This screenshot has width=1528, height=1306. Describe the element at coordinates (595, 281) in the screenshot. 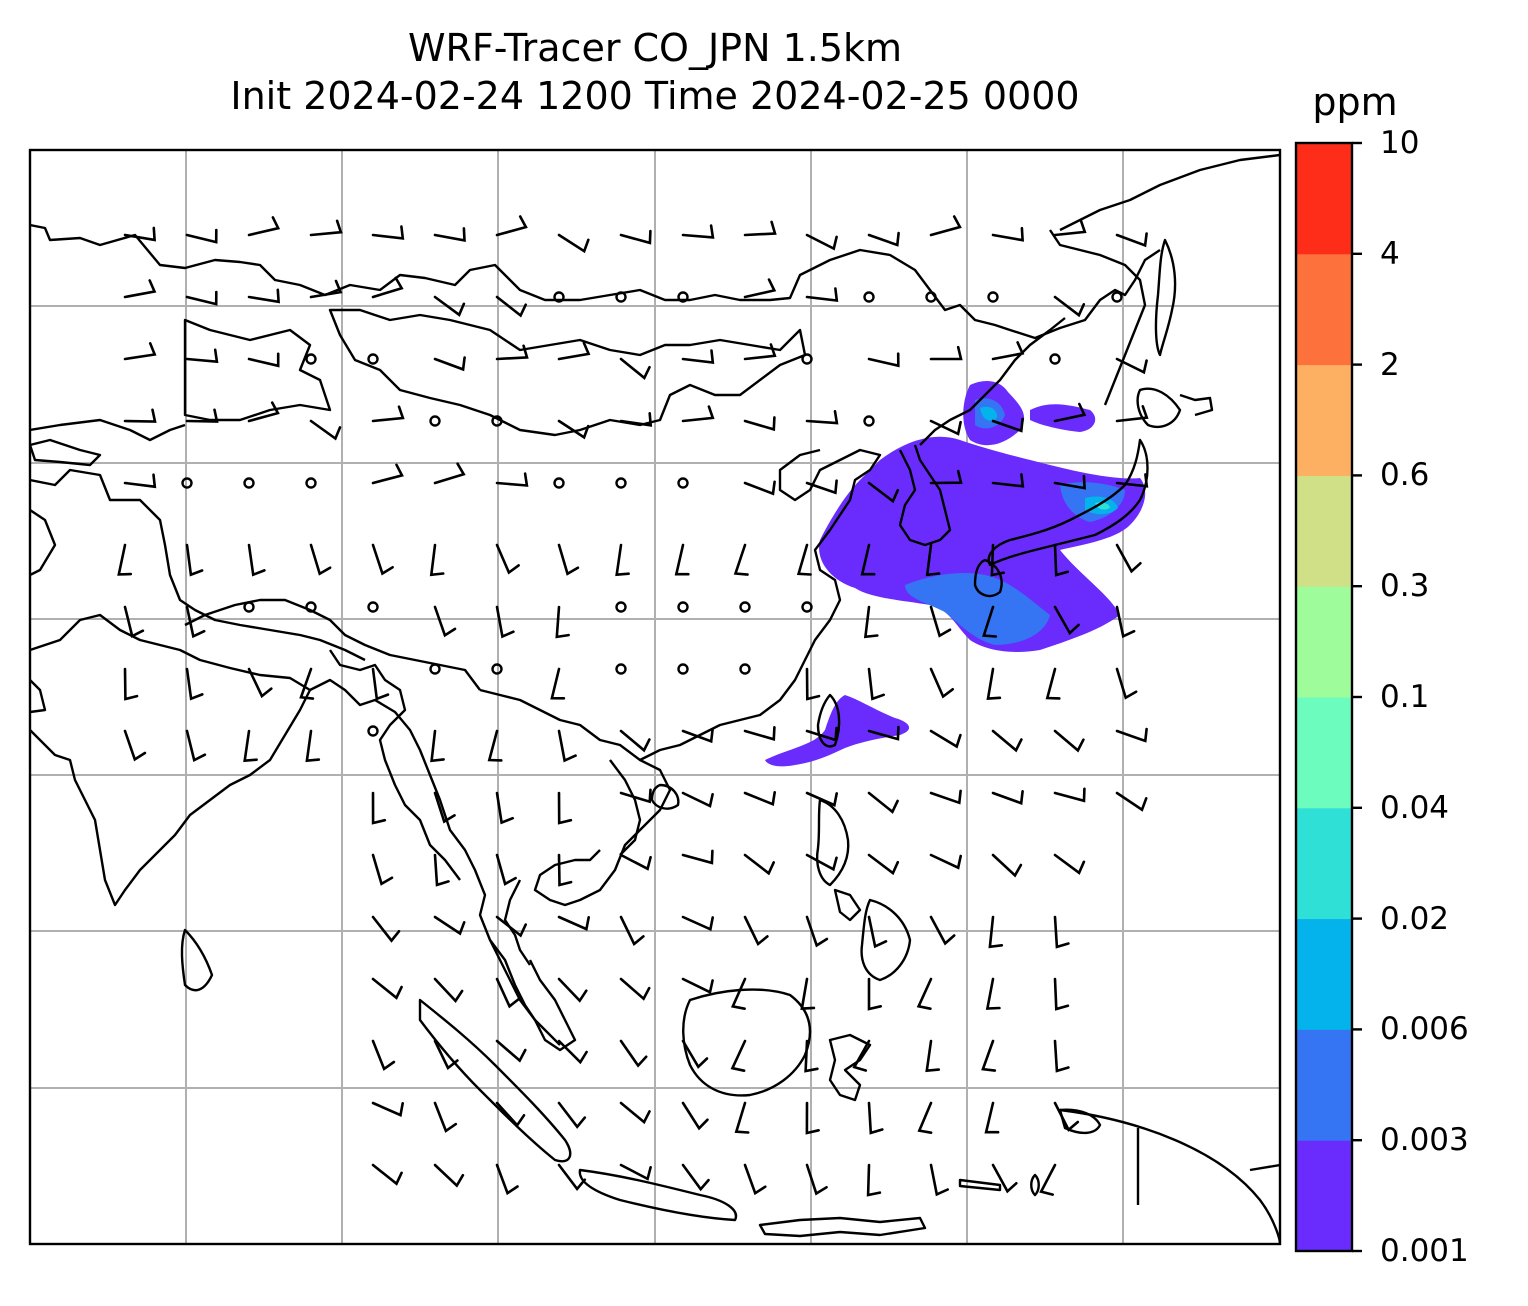

I see `coast-north-boundary` at that location.